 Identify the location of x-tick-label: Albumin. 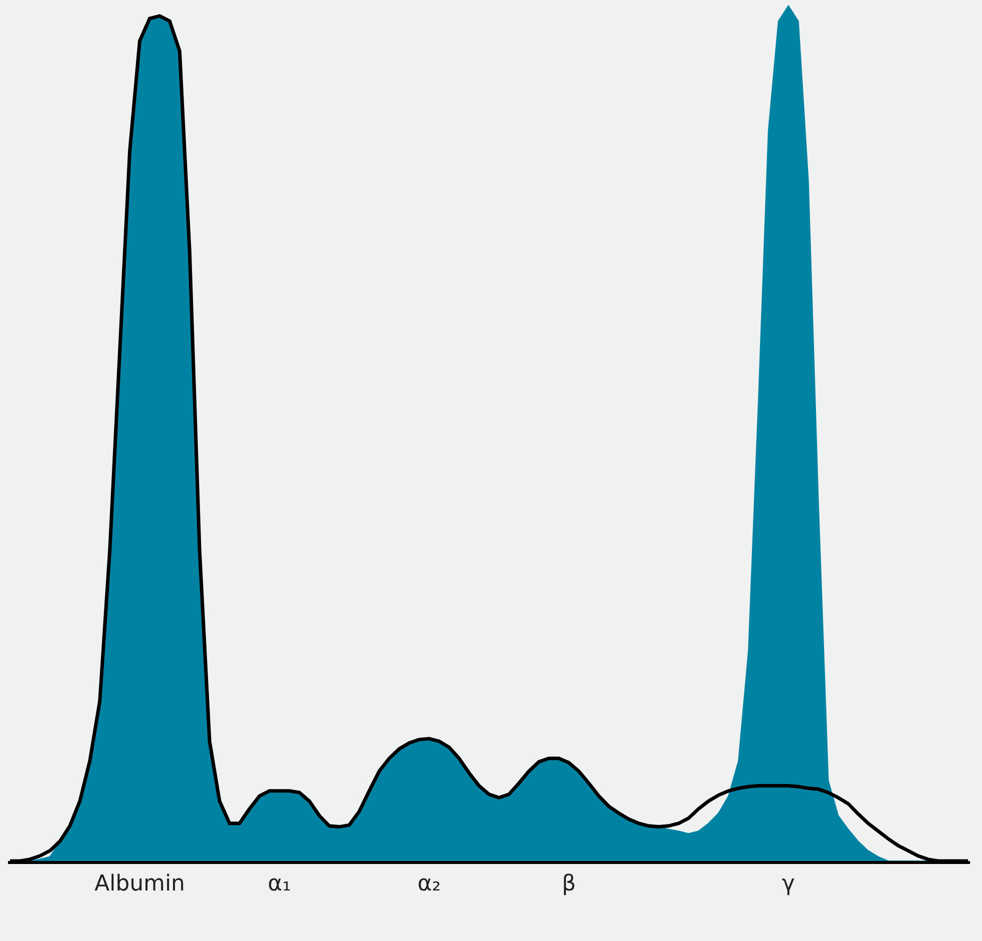
(140, 883).